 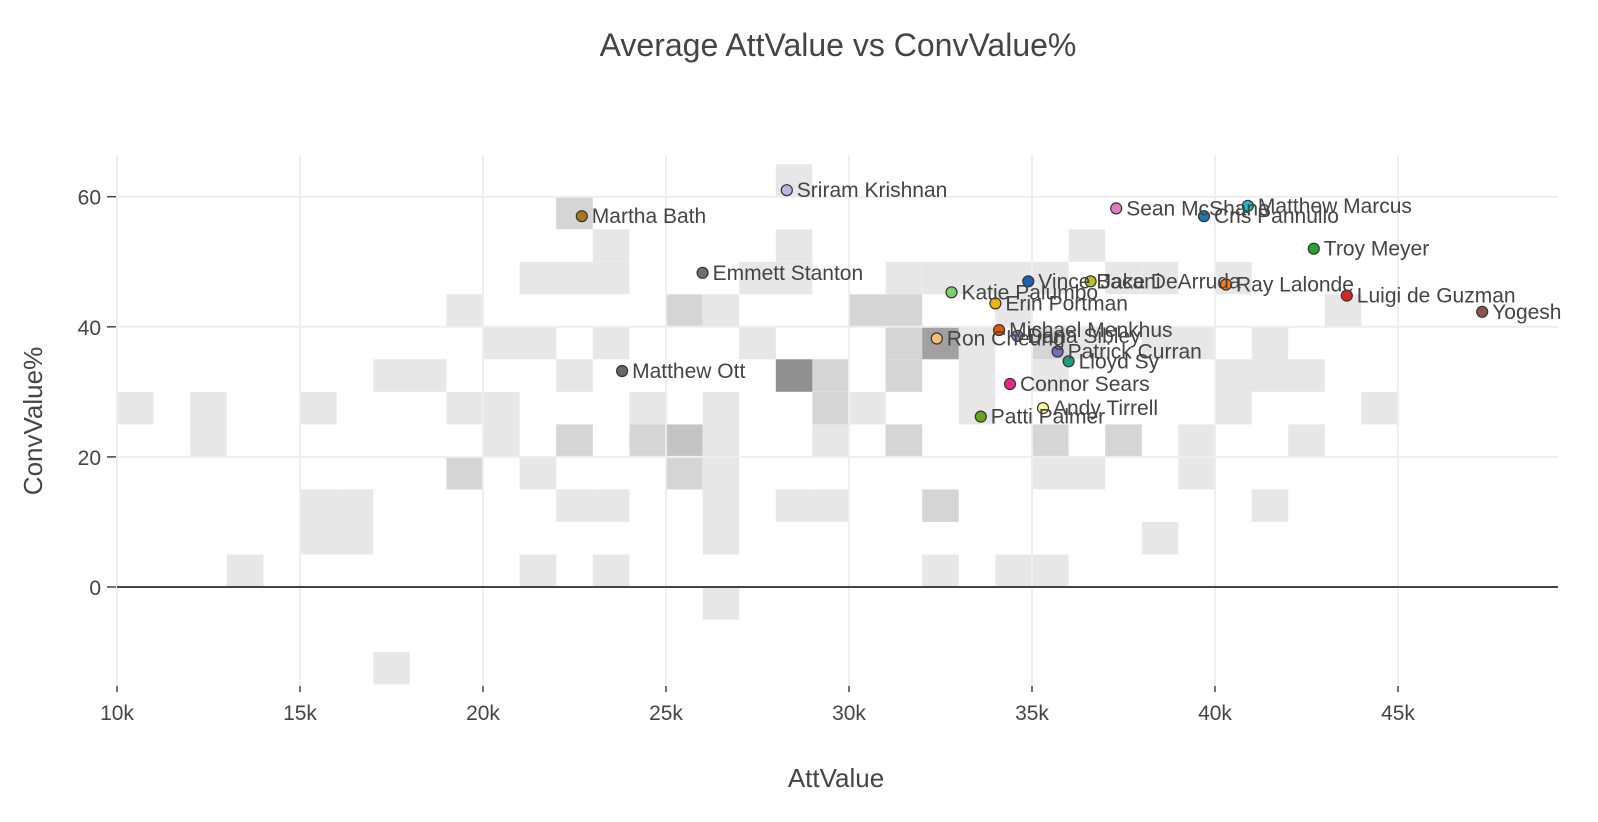 I want to click on point-label: Luigi de Guzman, so click(x=1436, y=296).